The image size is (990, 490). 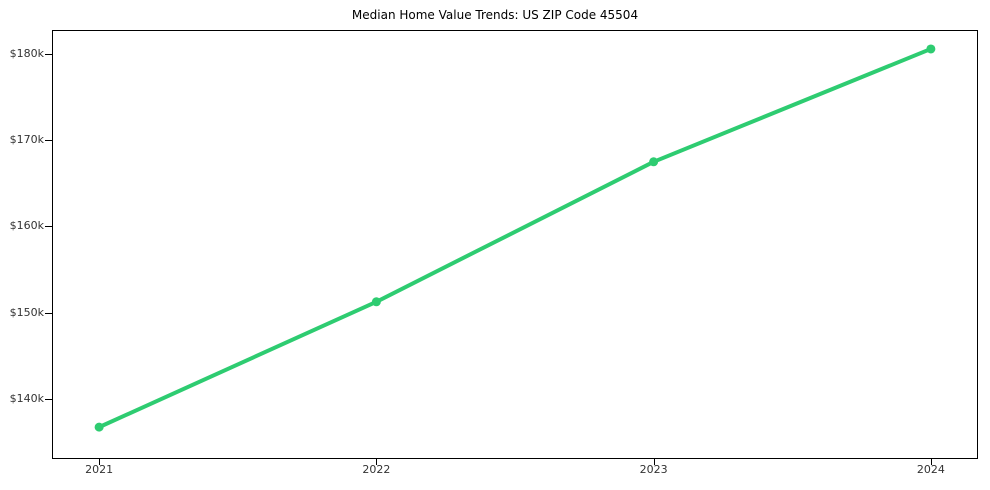 I want to click on y-axis-tick-label: $180k, so click(x=26, y=54).